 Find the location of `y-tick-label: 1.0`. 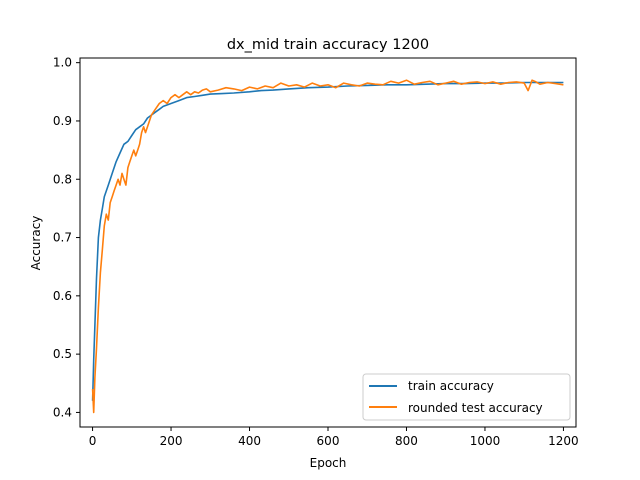

y-tick-label: 1.0 is located at coordinates (62, 63).